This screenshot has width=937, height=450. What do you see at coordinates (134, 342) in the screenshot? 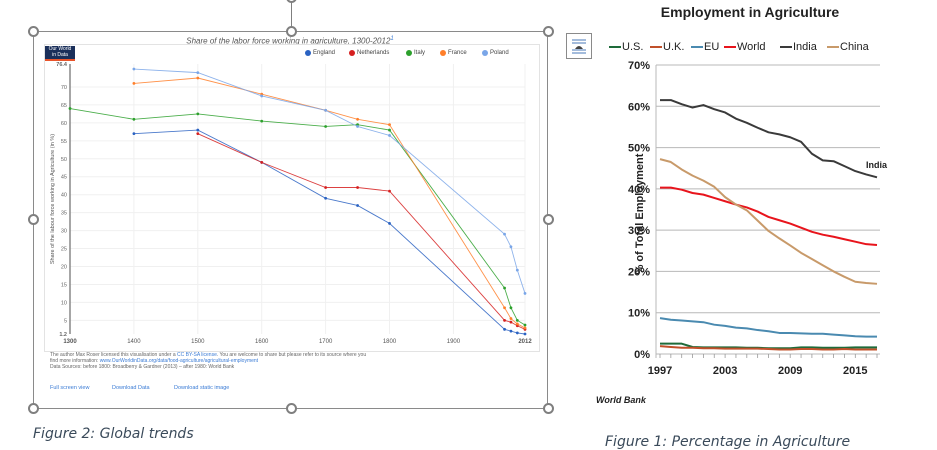
I see `x-tick-label: 1400` at bounding box center [134, 342].